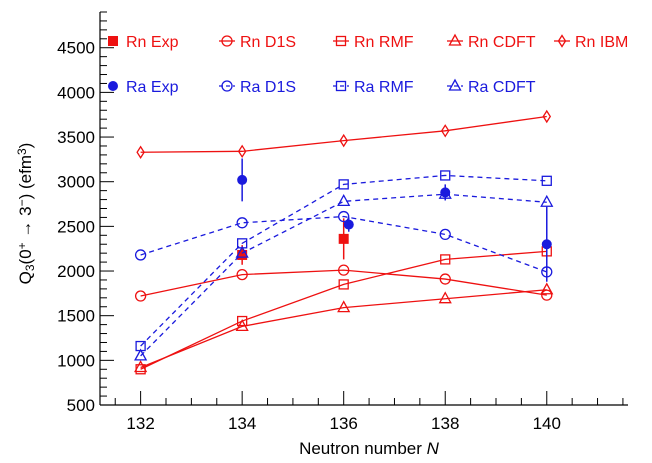 This screenshot has height=463, width=652. What do you see at coordinates (76, 271) in the screenshot?
I see `y-tick-label: 2000` at bounding box center [76, 271].